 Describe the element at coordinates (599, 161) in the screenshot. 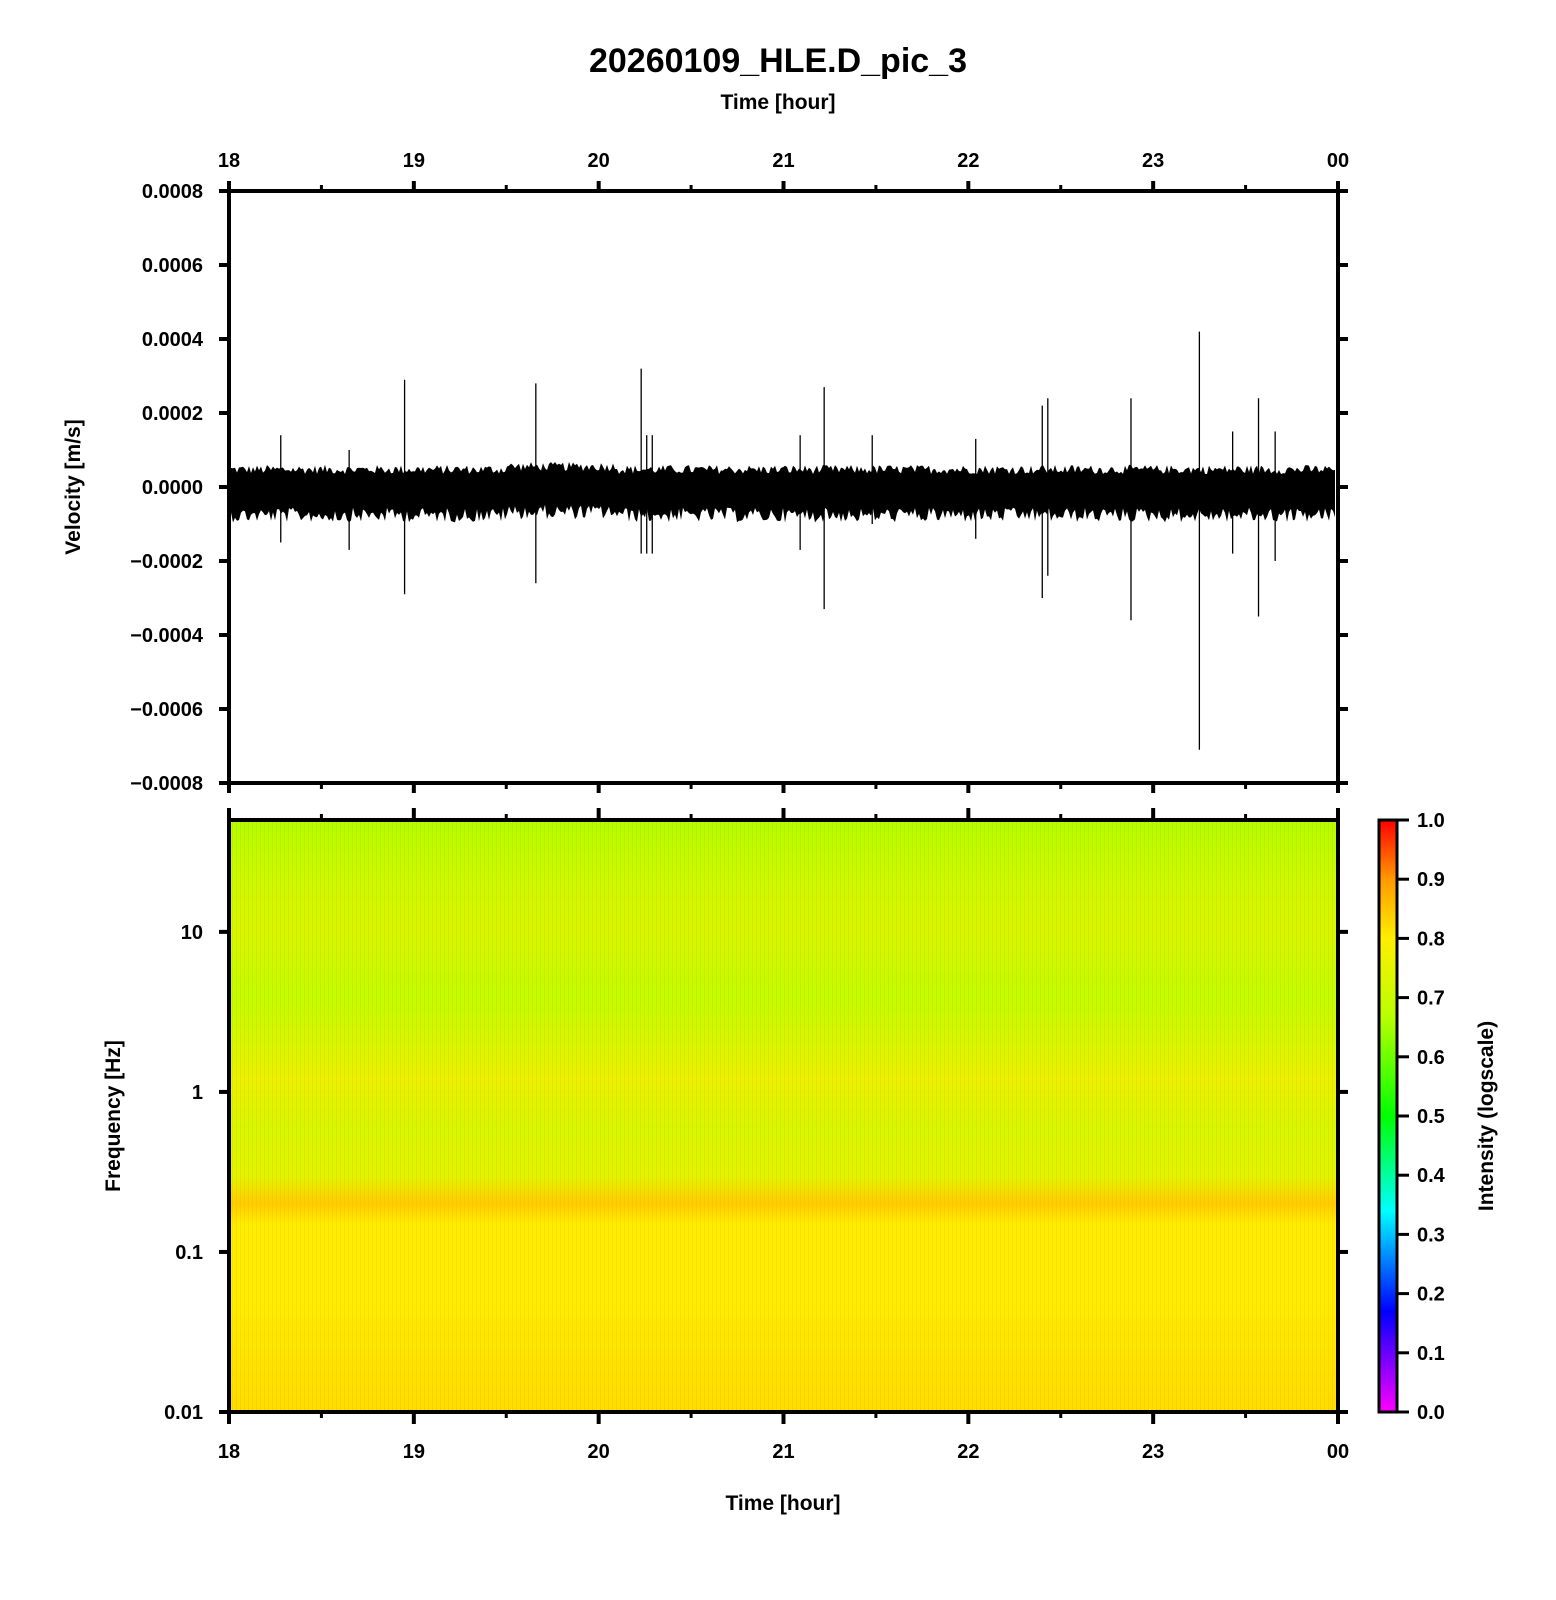

I see `top-x-tick-label: 20` at that location.